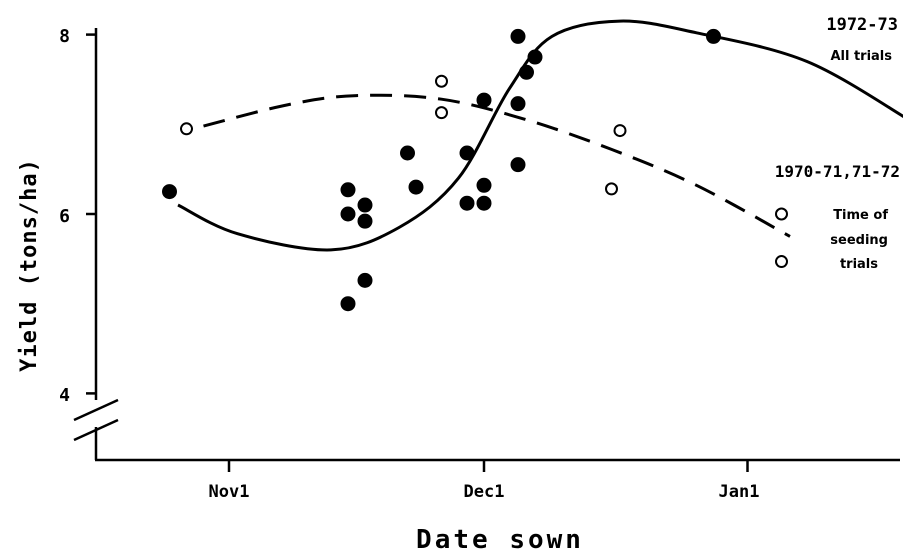 This screenshot has width=903, height=551. What do you see at coordinates (484, 492) in the screenshot?
I see `x-tick-label-dec1: Dec1` at bounding box center [484, 492].